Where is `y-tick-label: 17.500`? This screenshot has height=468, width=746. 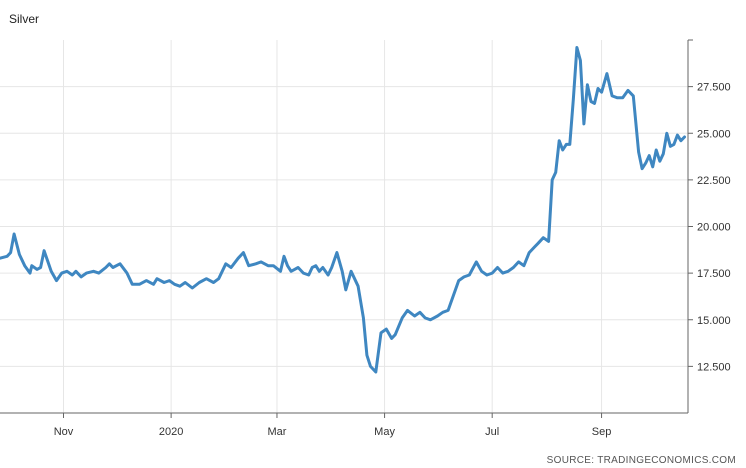 y-tick-label: 17.500 is located at coordinates (714, 274).